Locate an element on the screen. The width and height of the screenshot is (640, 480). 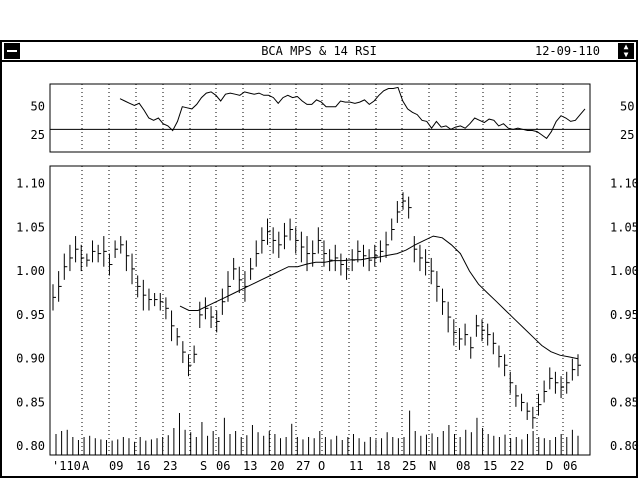
rsi-line is located at coordinates (352, 113).